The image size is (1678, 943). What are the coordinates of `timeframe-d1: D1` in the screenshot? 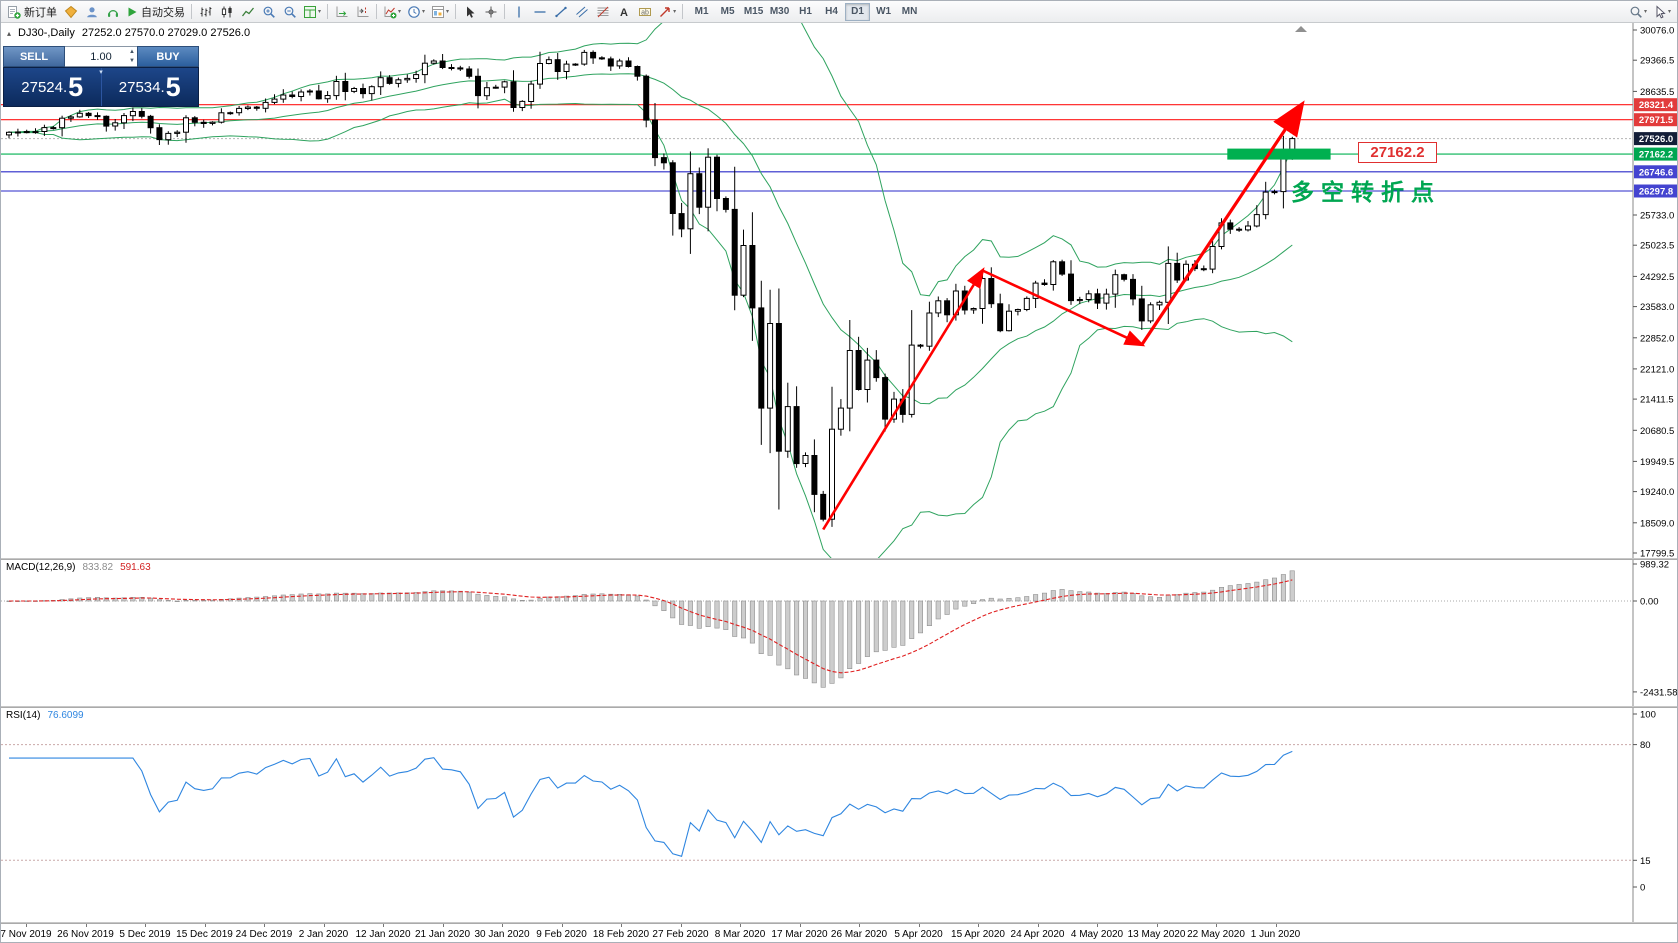 It's located at (858, 11).